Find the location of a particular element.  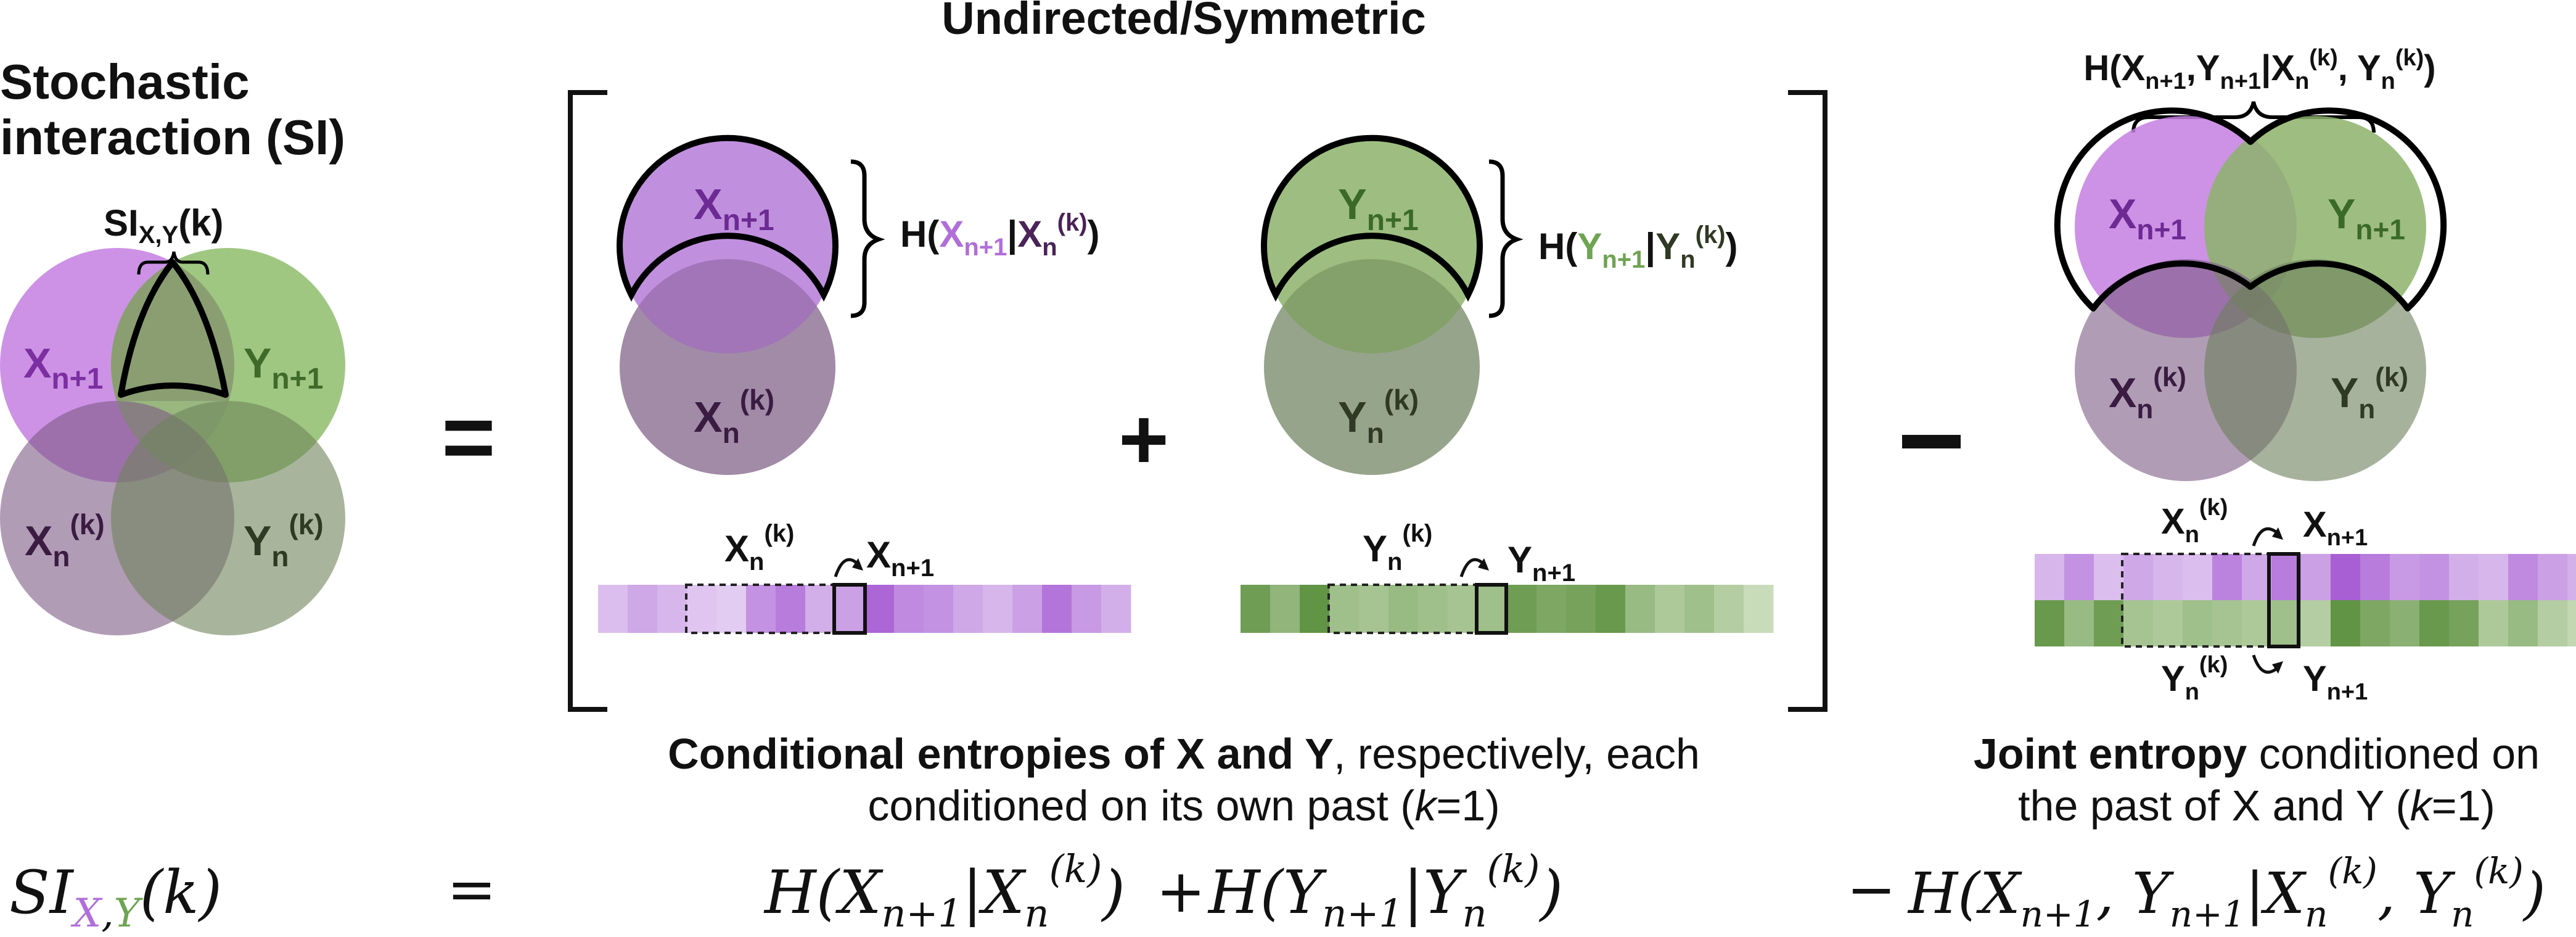

equals-sign: = is located at coordinates (468, 437).